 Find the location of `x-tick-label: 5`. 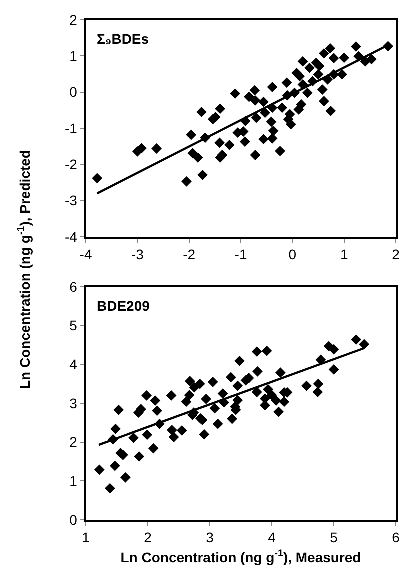

x-tick-label: 5 is located at coordinates (334, 538).